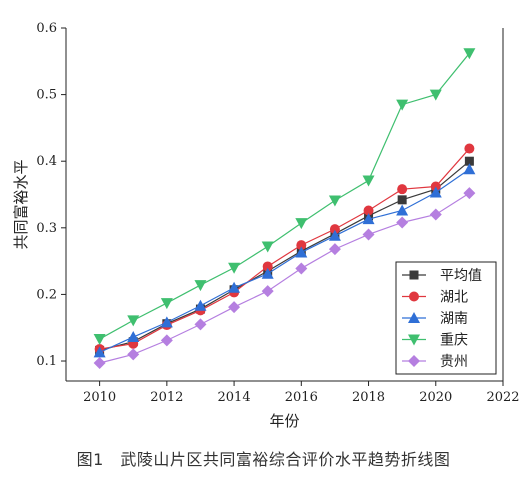 The width and height of the screenshot is (527, 483). I want to click on x-tick-label: 2014, so click(234, 397).